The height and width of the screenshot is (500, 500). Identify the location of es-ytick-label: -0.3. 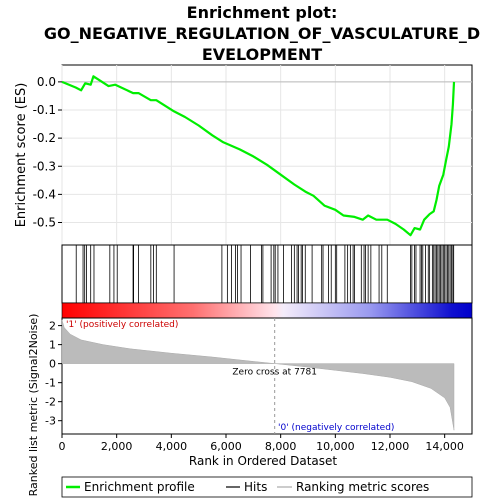
(44, 166).